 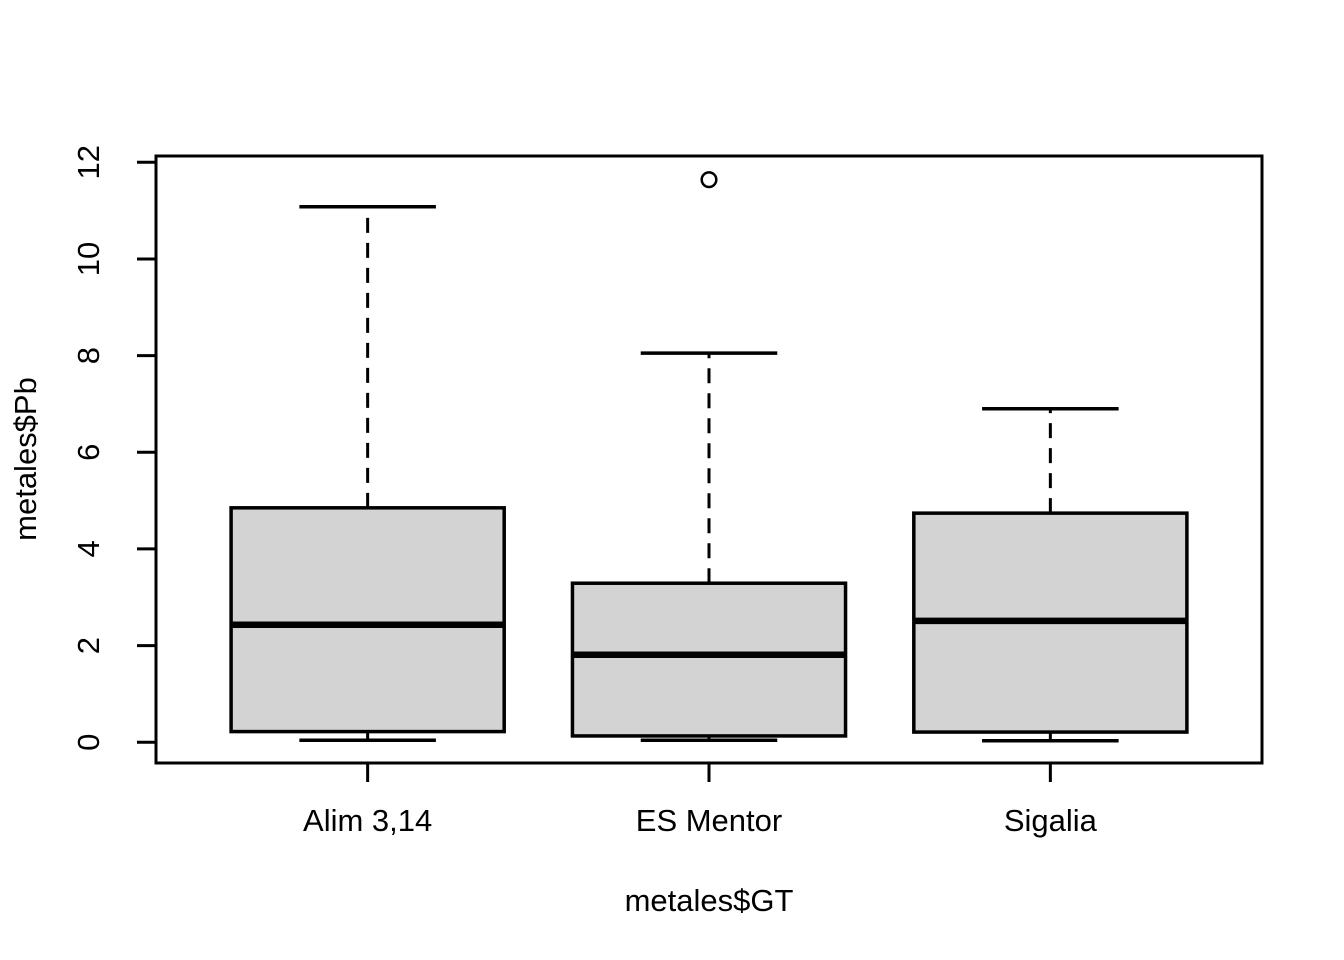 I want to click on y-tick-label: 0, so click(x=88, y=742).